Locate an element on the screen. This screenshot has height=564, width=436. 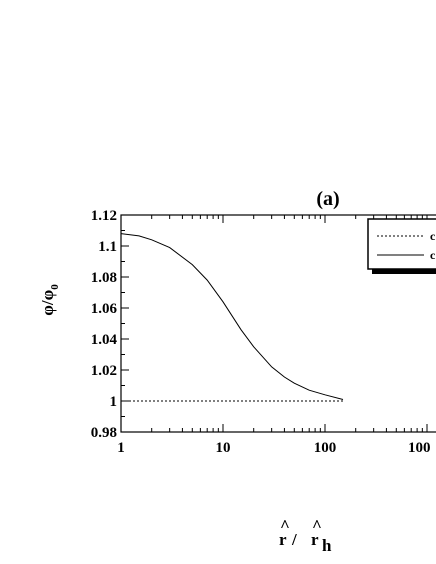
x-axis-label-sub: h is located at coordinates (327, 545).